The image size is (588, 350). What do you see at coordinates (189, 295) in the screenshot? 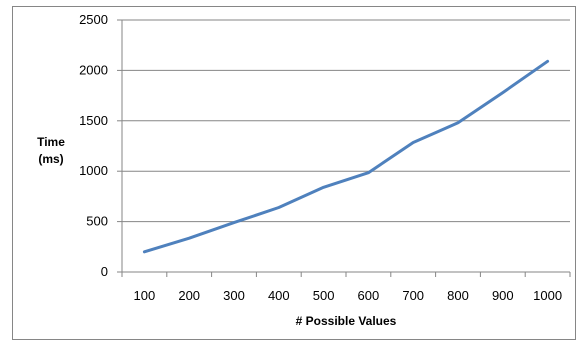
I see `x-tick-label-200: 200` at bounding box center [189, 295].